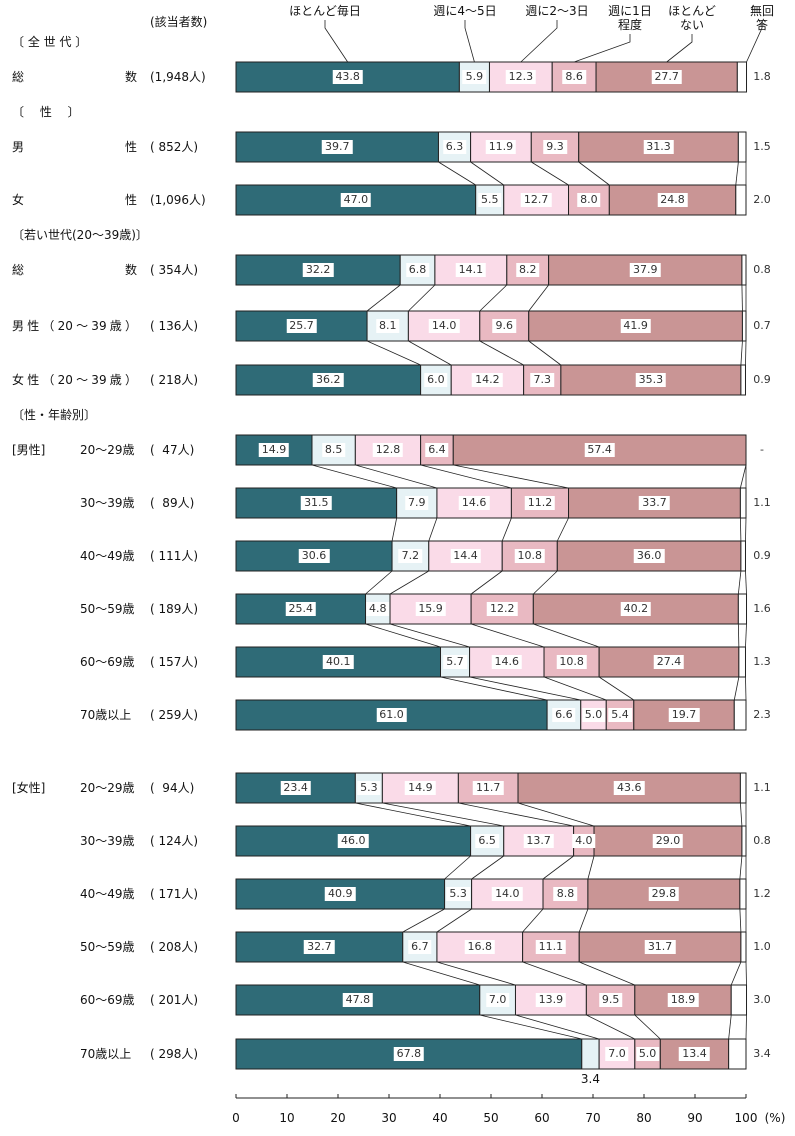 This screenshot has width=795, height=1136. What do you see at coordinates (664, 894) in the screenshot?
I see `value-label: 29.8` at bounding box center [664, 894].